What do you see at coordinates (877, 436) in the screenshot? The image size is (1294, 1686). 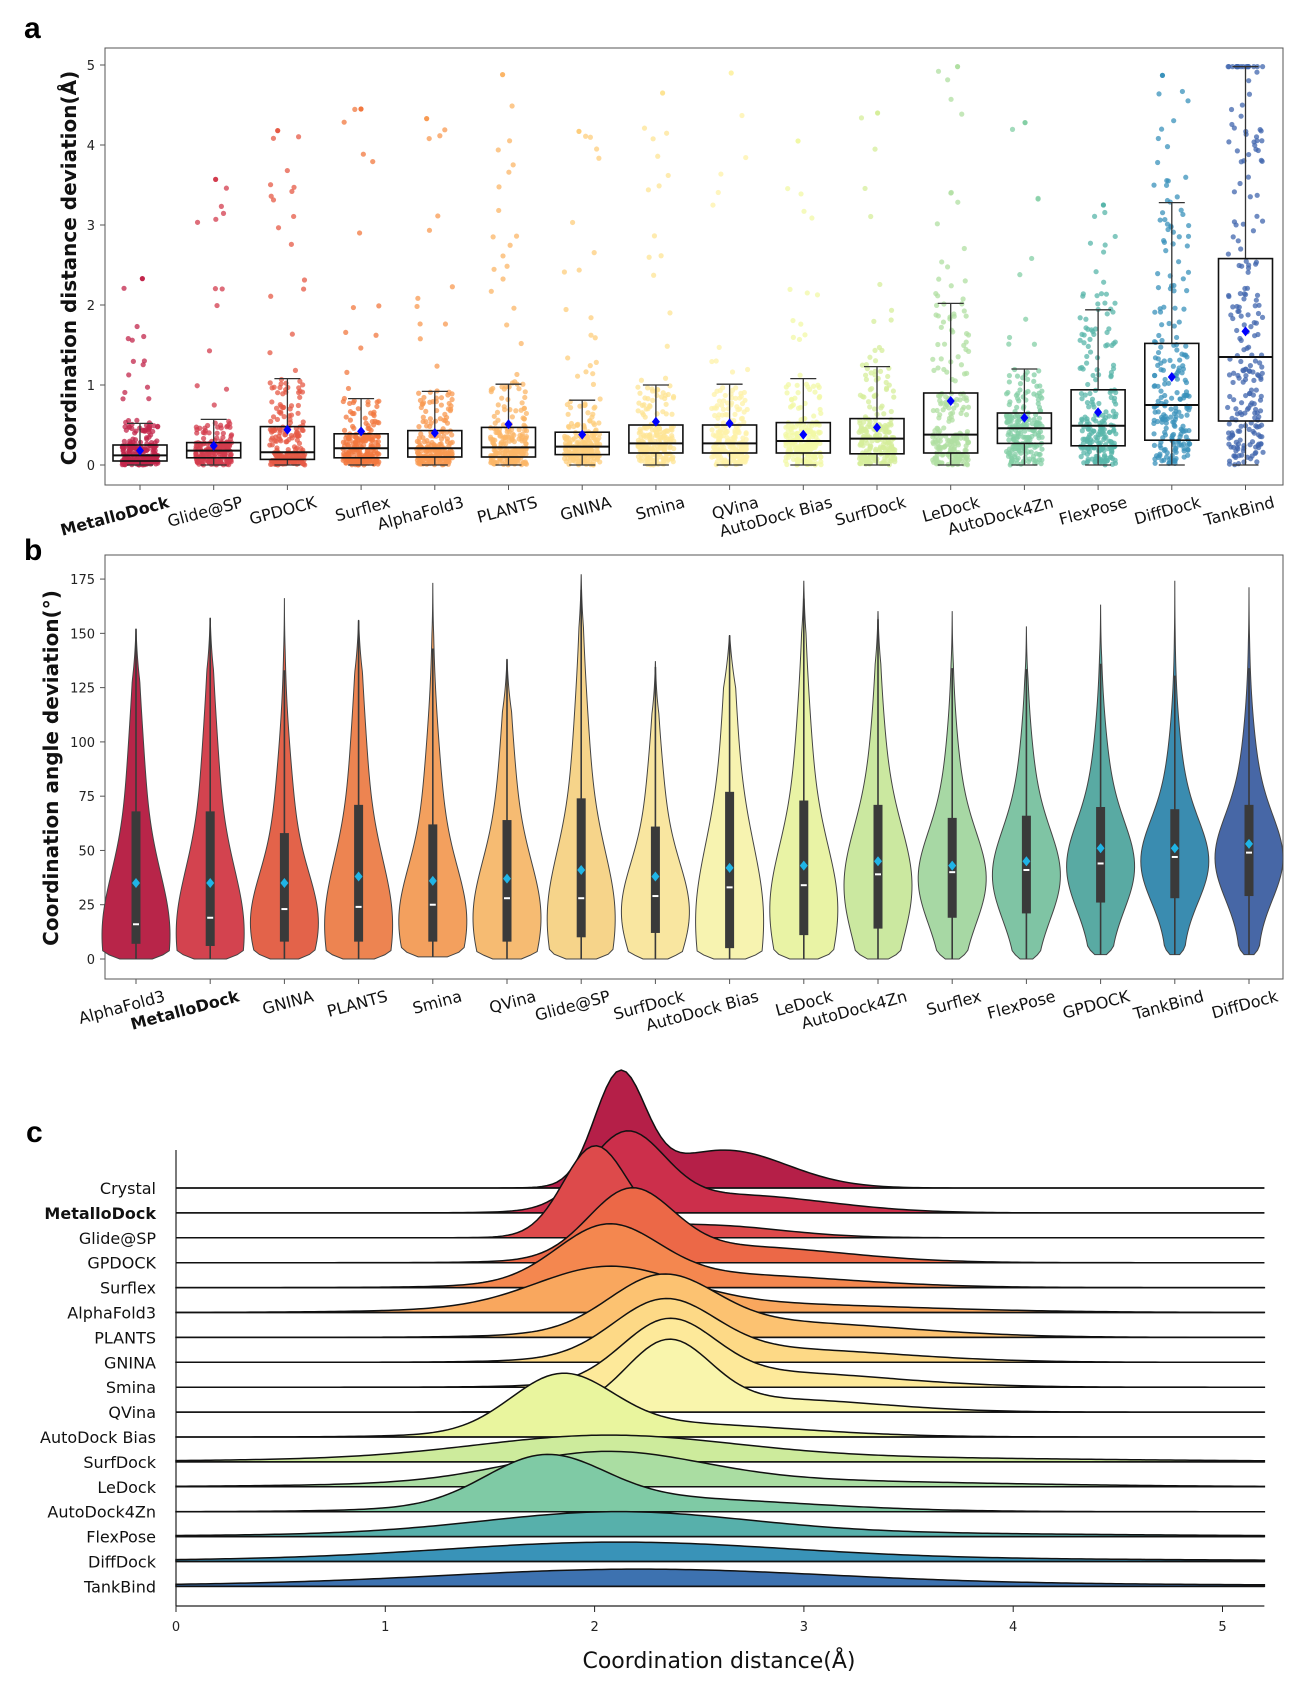 I see `box` at bounding box center [877, 436].